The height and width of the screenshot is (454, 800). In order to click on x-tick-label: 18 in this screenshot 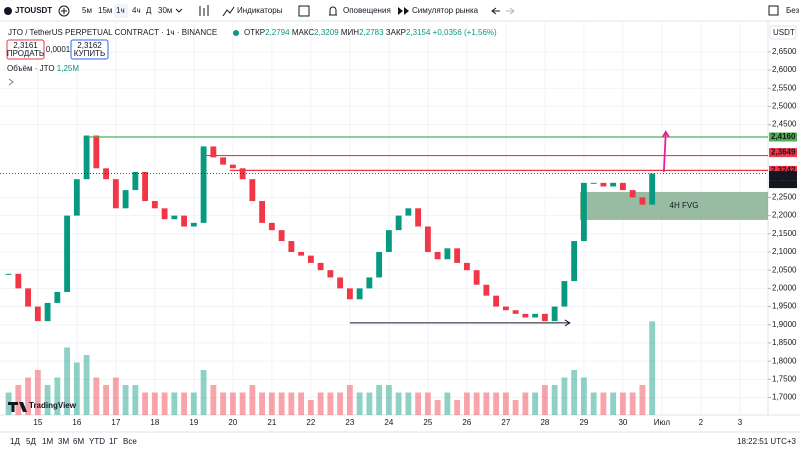, I will do `click(154, 422)`.